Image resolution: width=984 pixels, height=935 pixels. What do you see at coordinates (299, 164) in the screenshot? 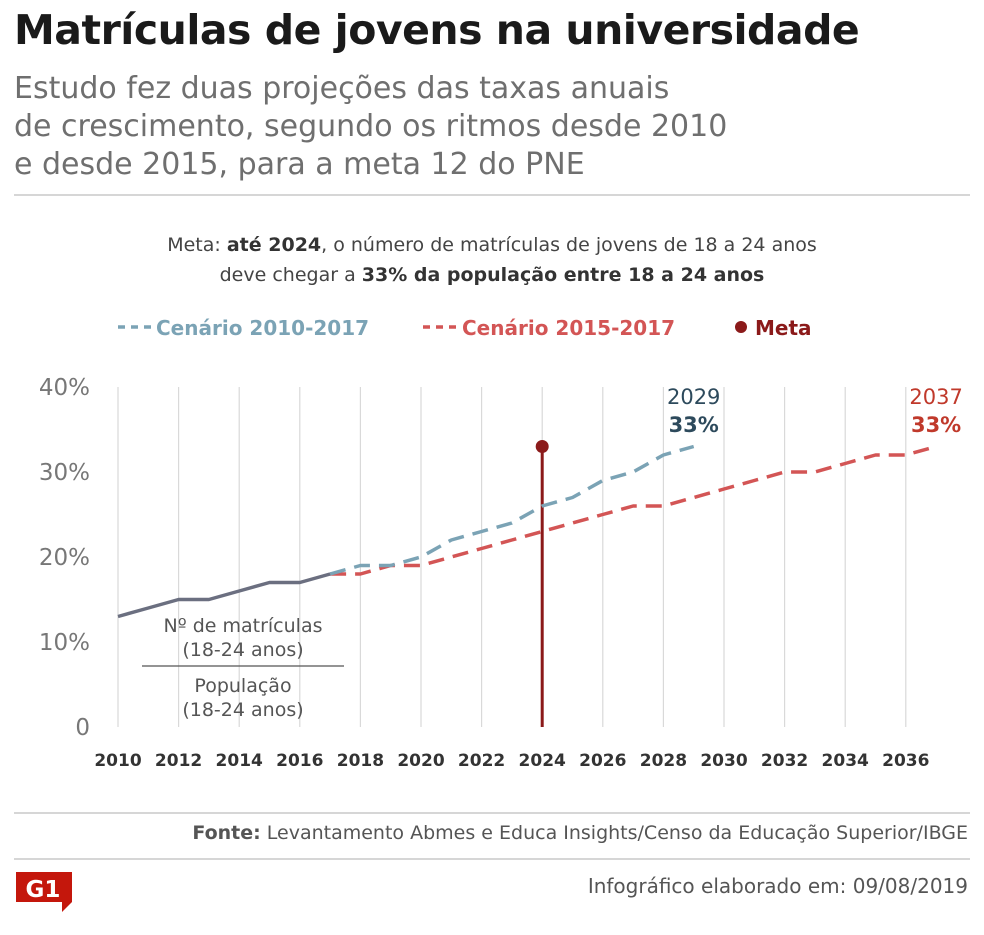
I see `subtitle-line: e desde 2015, para a meta 12 do PNE` at bounding box center [299, 164].